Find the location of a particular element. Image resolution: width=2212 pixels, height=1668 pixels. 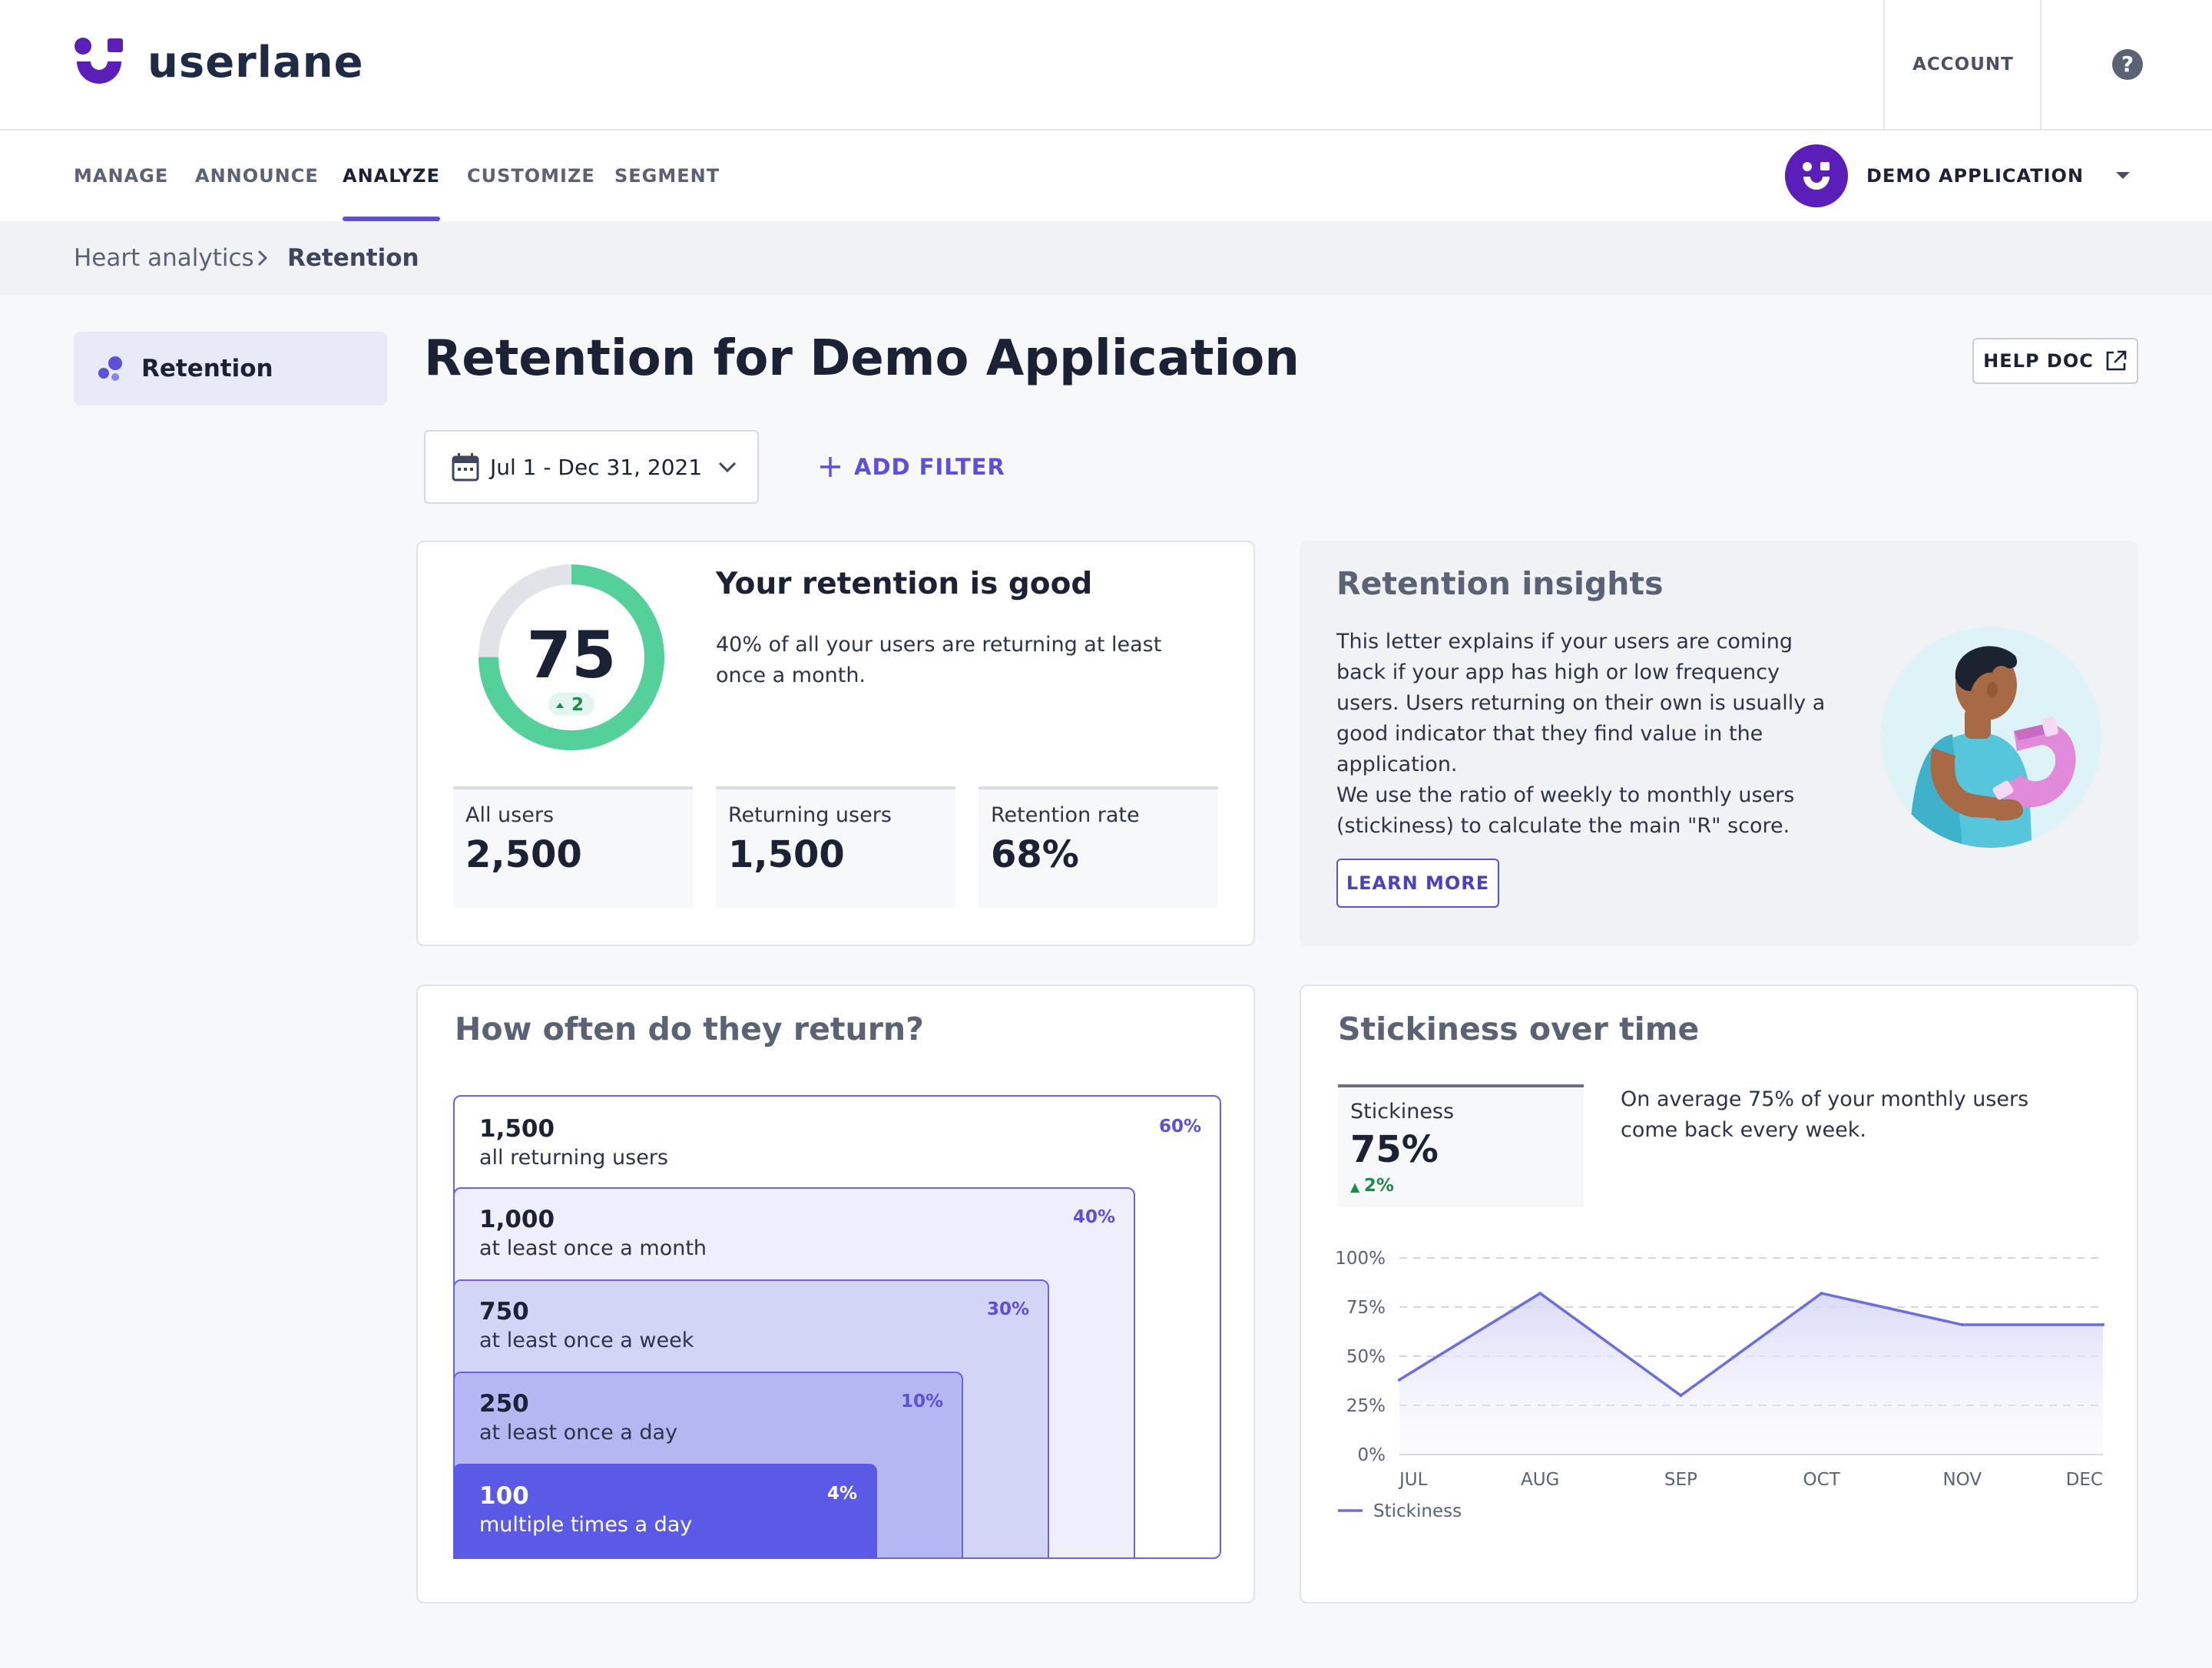

userlane-logo-icon is located at coordinates (99, 61).